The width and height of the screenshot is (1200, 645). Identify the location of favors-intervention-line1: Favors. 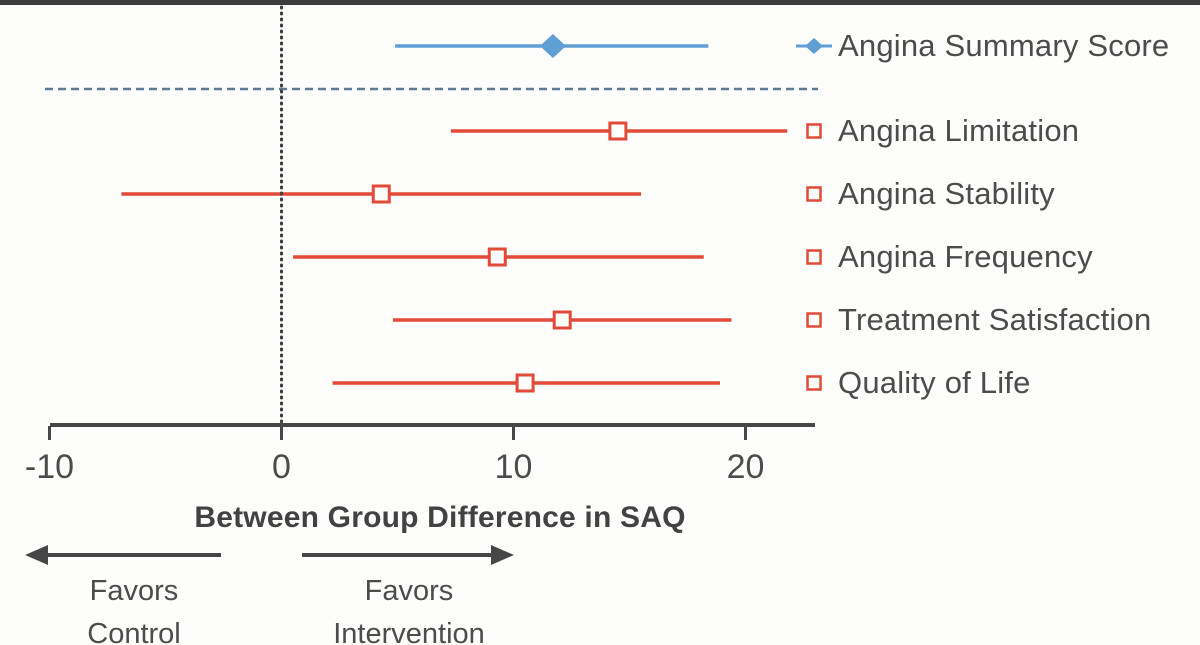
(409, 591).